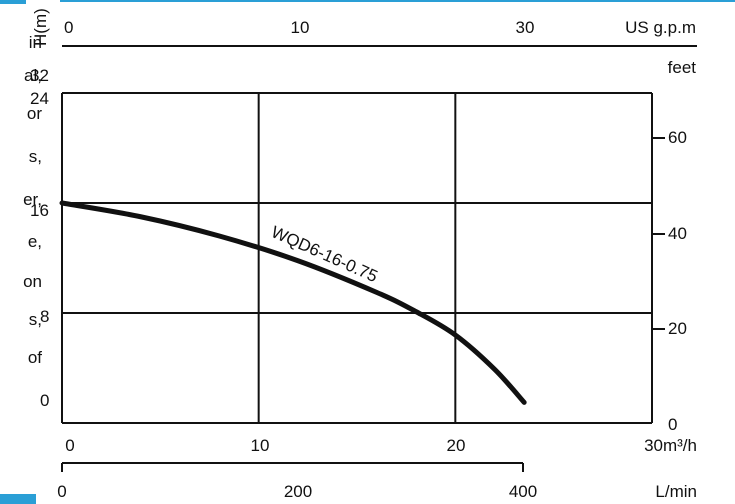  What do you see at coordinates (677, 233) in the screenshot?
I see `feet-tick-label: 40` at bounding box center [677, 233].